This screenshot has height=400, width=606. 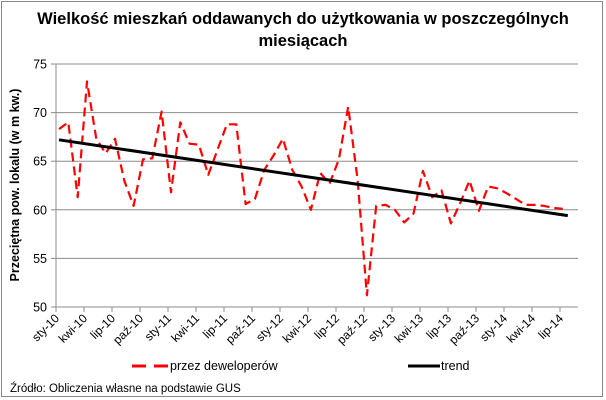 I want to click on legend-label-trend: trend, so click(x=455, y=366).